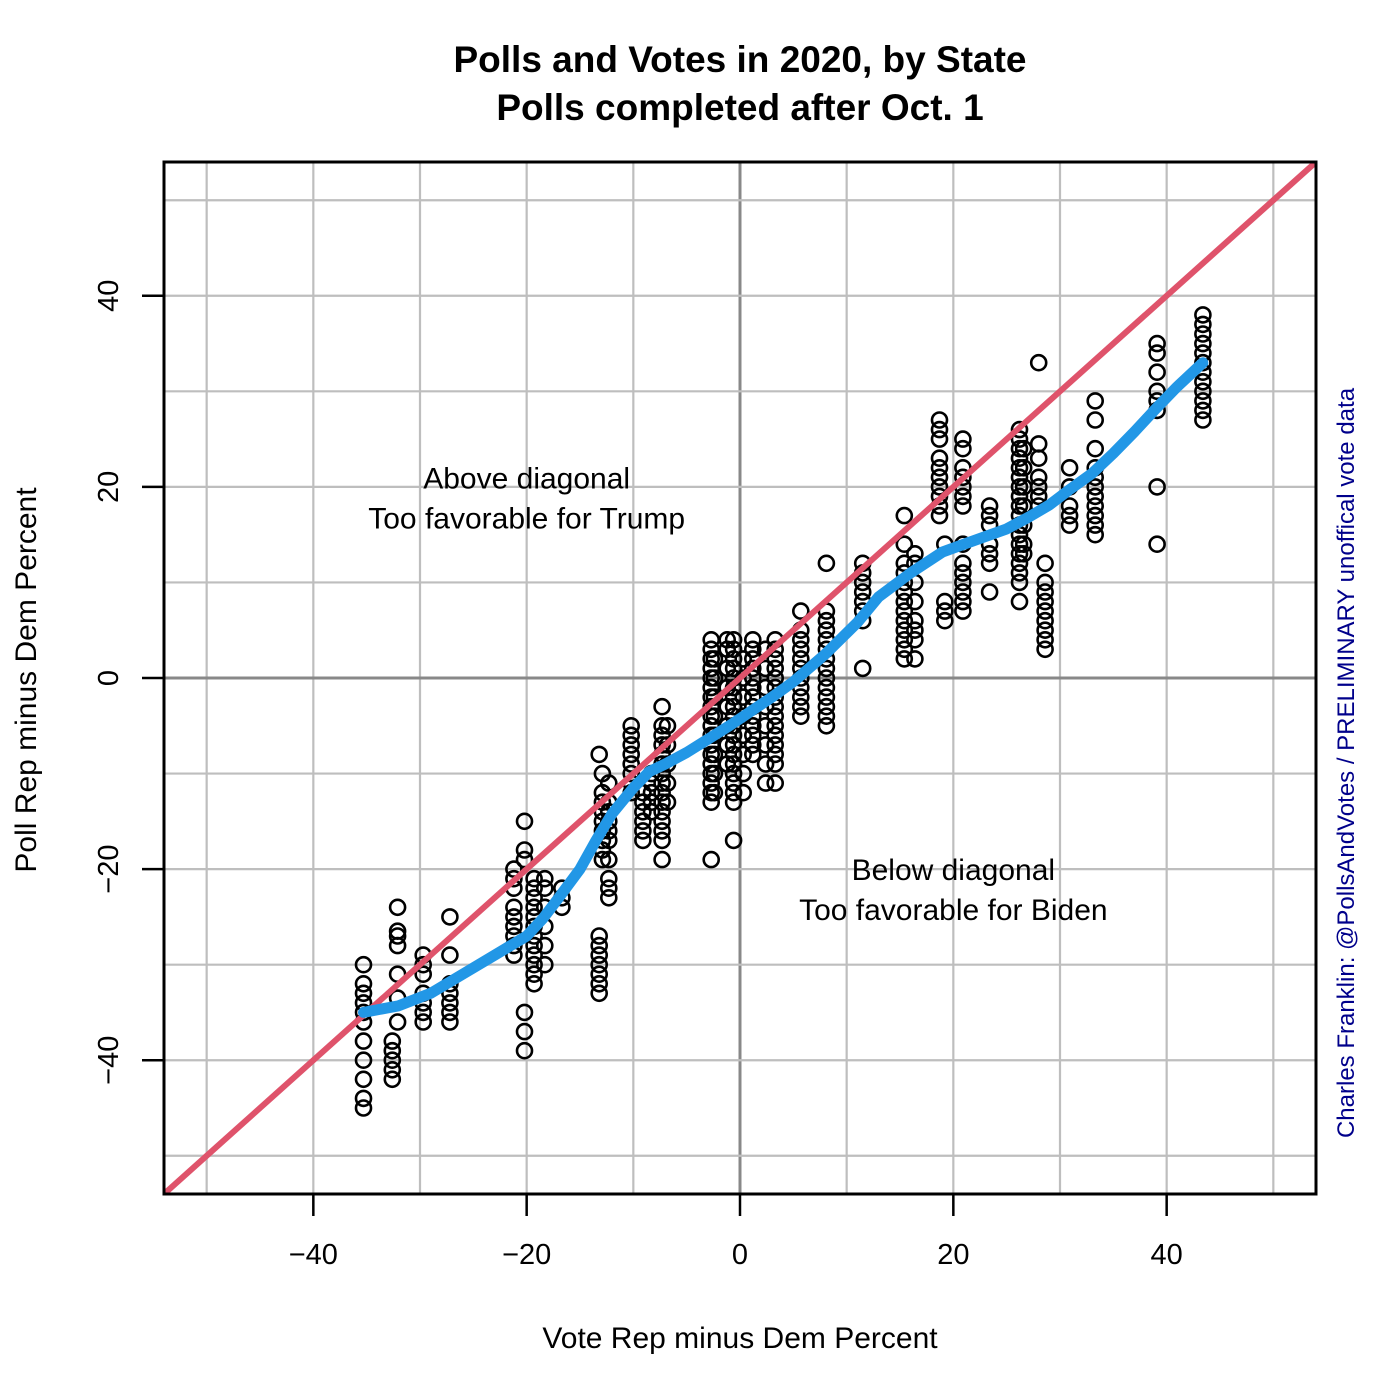 The height and width of the screenshot is (1400, 1400). I want to click on y-tick-label: 20, so click(109, 487).